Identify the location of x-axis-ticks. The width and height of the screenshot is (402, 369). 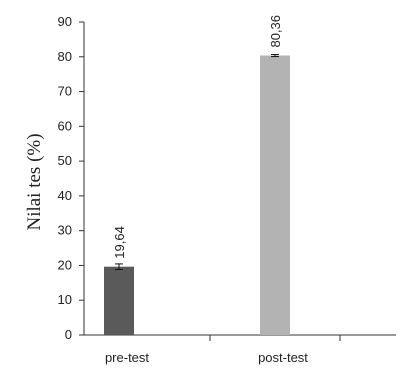
(275, 338).